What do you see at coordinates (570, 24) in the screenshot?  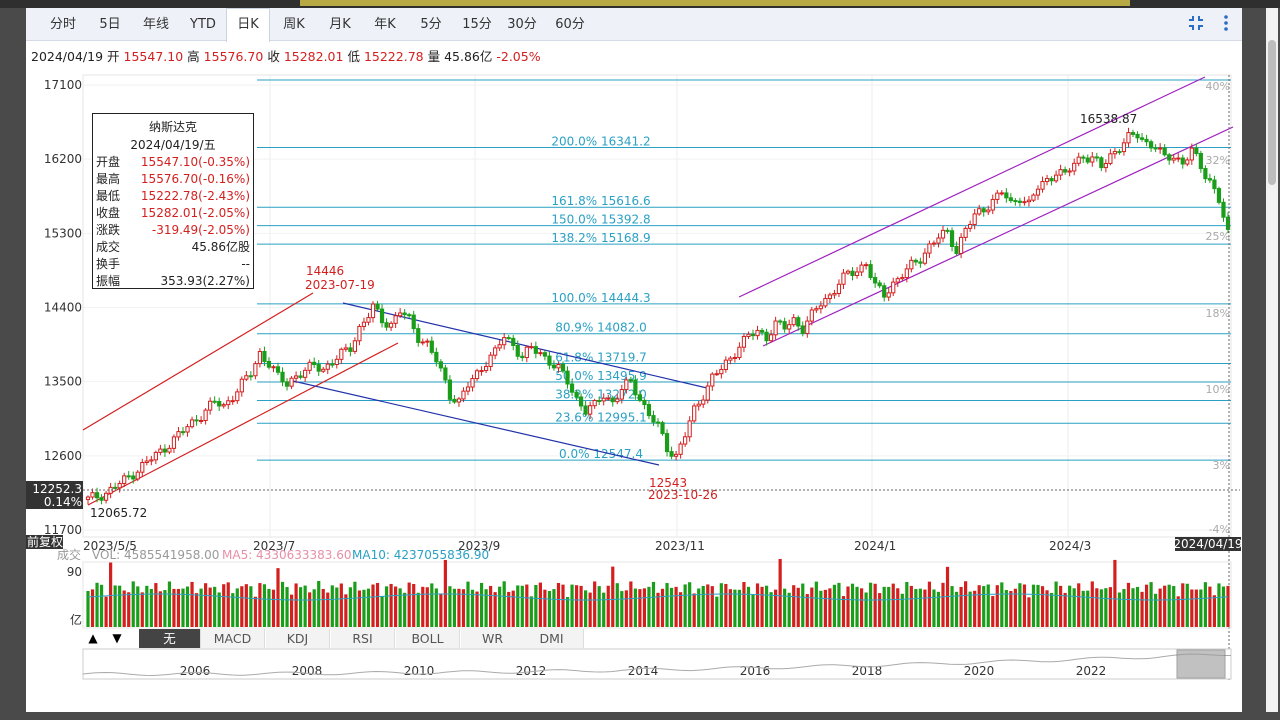 I see `tab-11: 60分` at bounding box center [570, 24].